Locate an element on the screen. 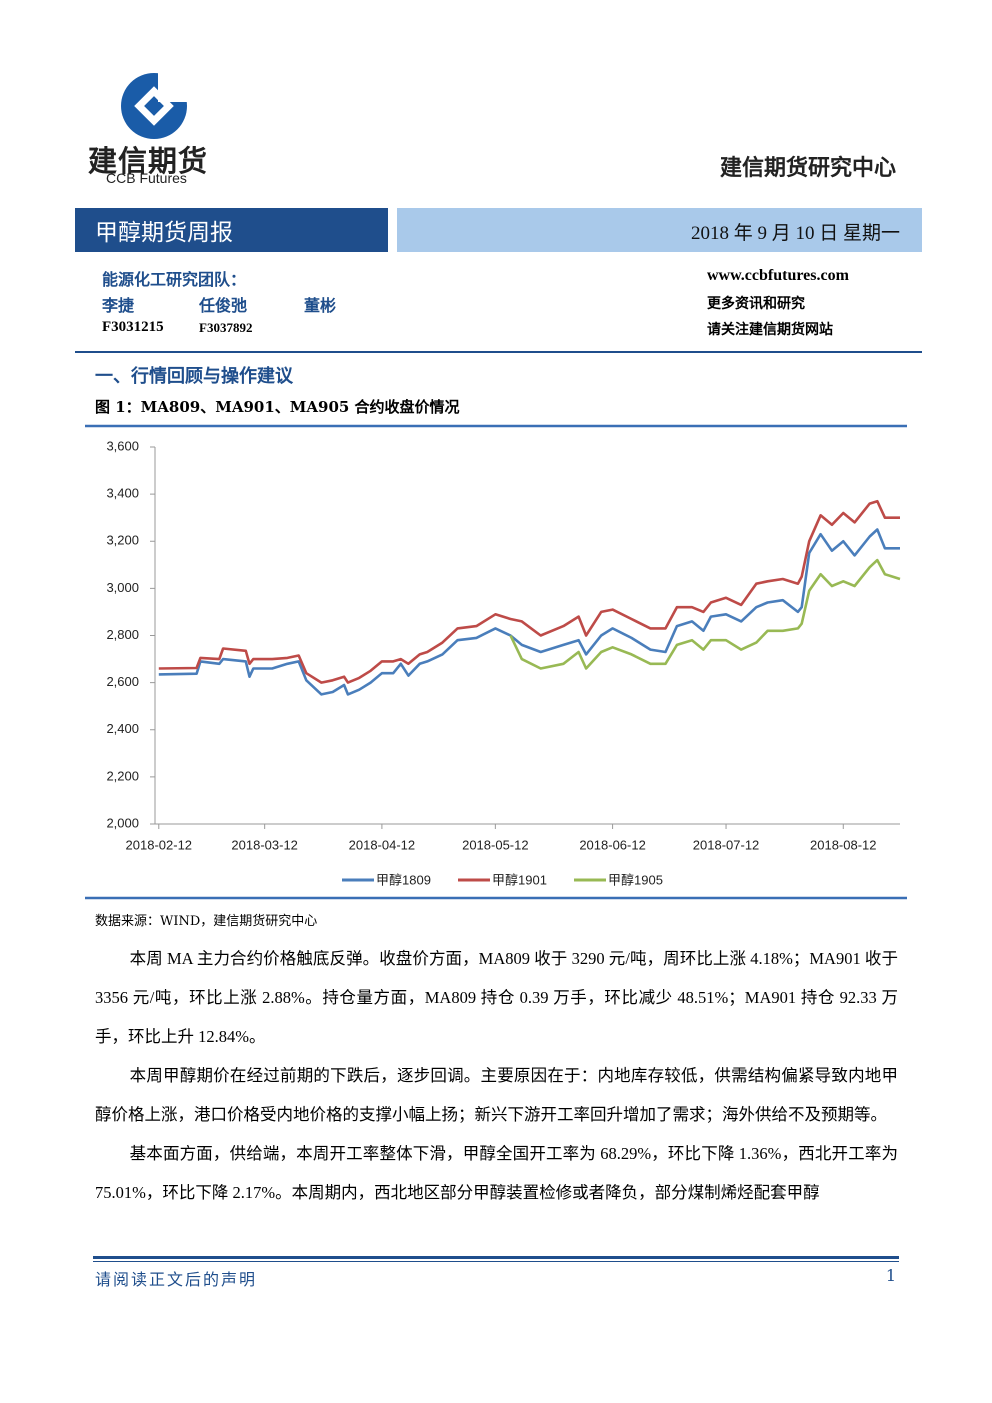 This screenshot has width=992, height=1403. legend-label: 甲醇1809 is located at coordinates (403, 879).